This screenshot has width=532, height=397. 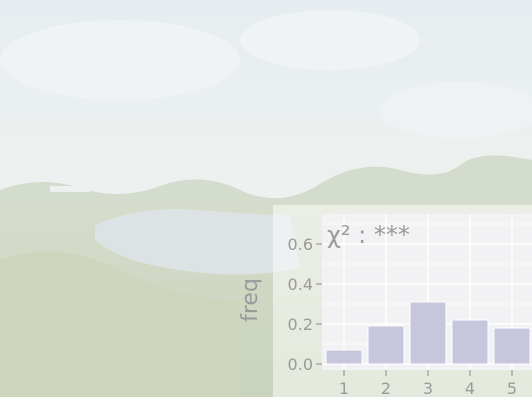 I want to click on y-tick-label: 0.0, so click(x=300, y=364).